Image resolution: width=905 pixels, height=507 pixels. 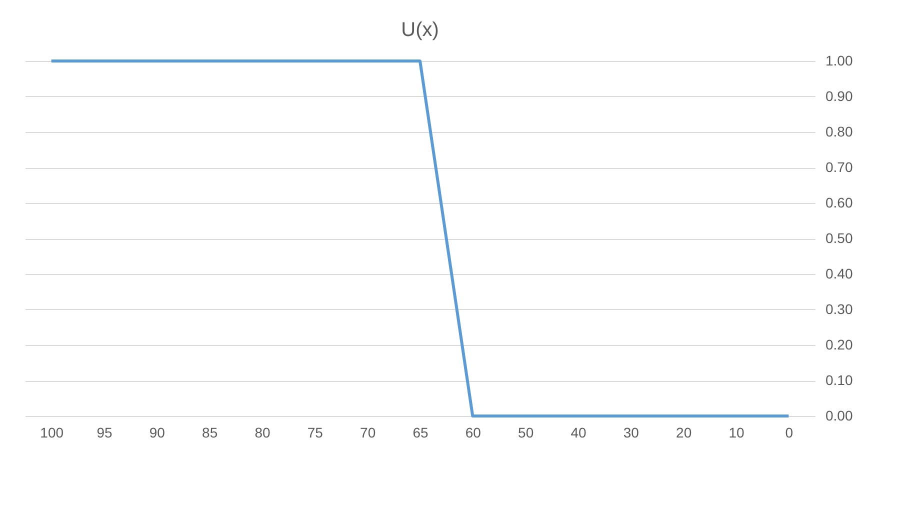 I want to click on y-tick-label: 0.50, so click(x=839, y=238).